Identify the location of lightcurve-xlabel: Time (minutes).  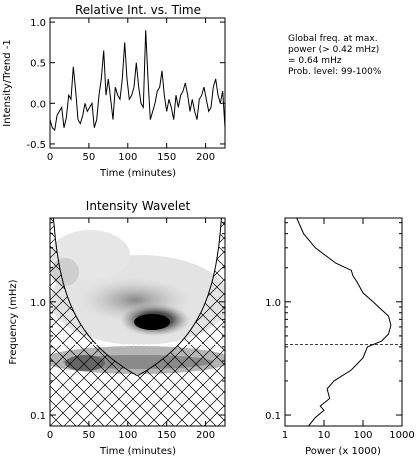
(137, 173).